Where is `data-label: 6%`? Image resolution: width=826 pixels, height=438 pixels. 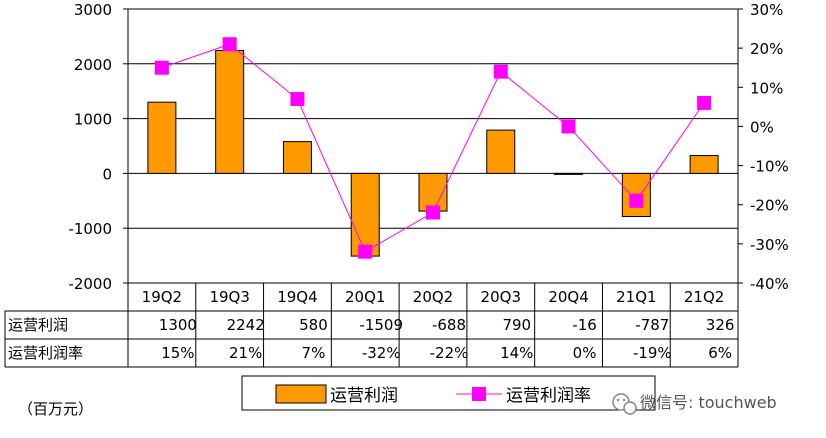
data-label: 6% is located at coordinates (720, 353).